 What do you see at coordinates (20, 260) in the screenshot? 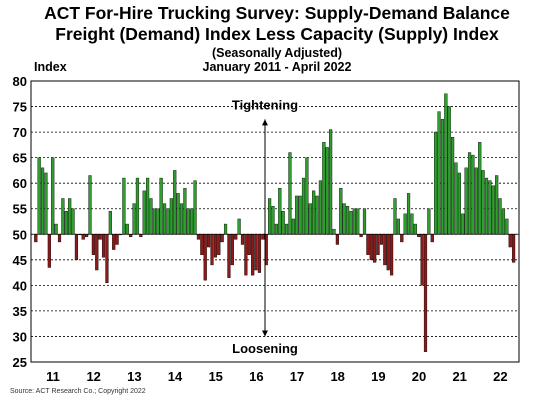
I see `y-tick-label: 45` at bounding box center [20, 260].